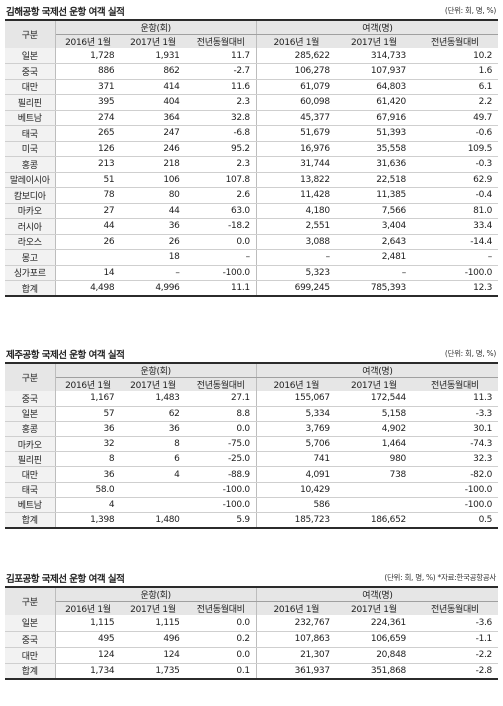 The image size is (503, 706). What do you see at coordinates (30, 226) in the screenshot?
I see `cell-country: 러시아` at bounding box center [30, 226].